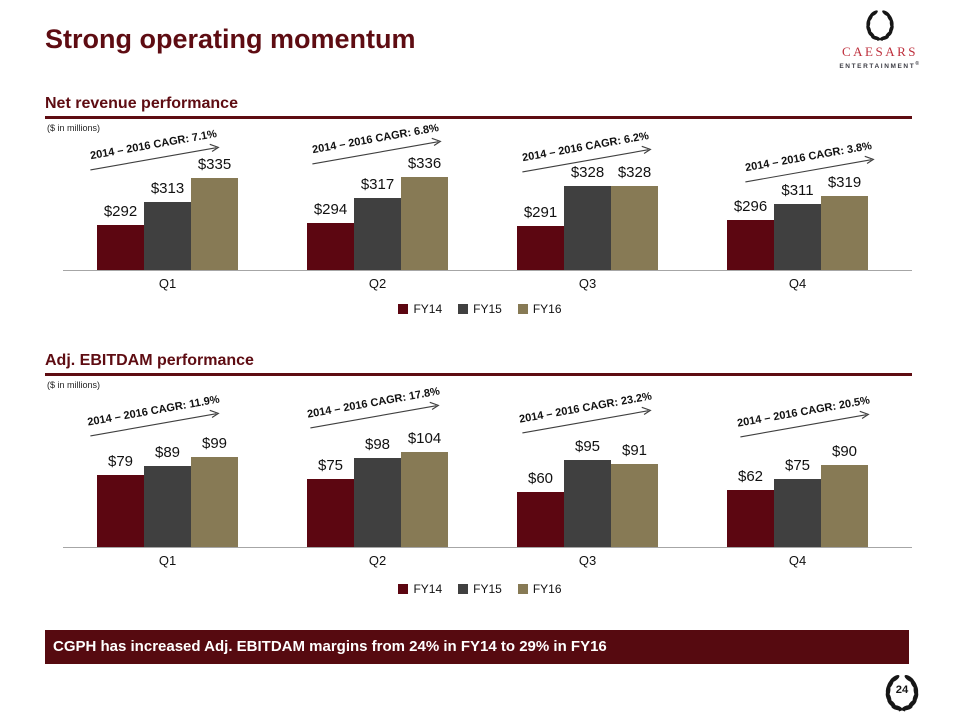  I want to click on caesars-logo: CAESARS ENTERTAINMENT®, so click(880, 39).